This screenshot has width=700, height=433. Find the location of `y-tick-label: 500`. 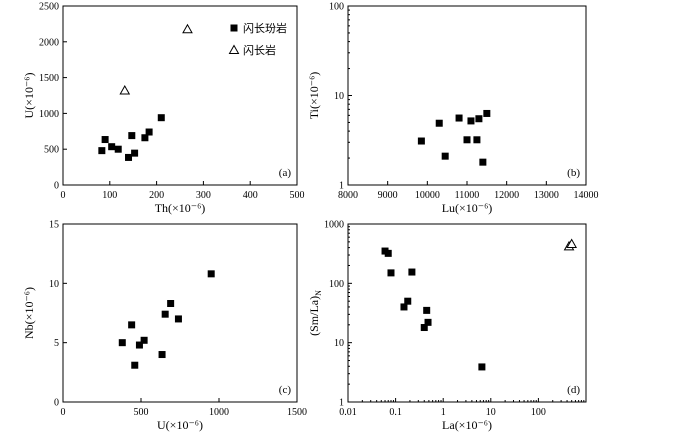

y-tick-label: 500 is located at coordinates (51, 150).